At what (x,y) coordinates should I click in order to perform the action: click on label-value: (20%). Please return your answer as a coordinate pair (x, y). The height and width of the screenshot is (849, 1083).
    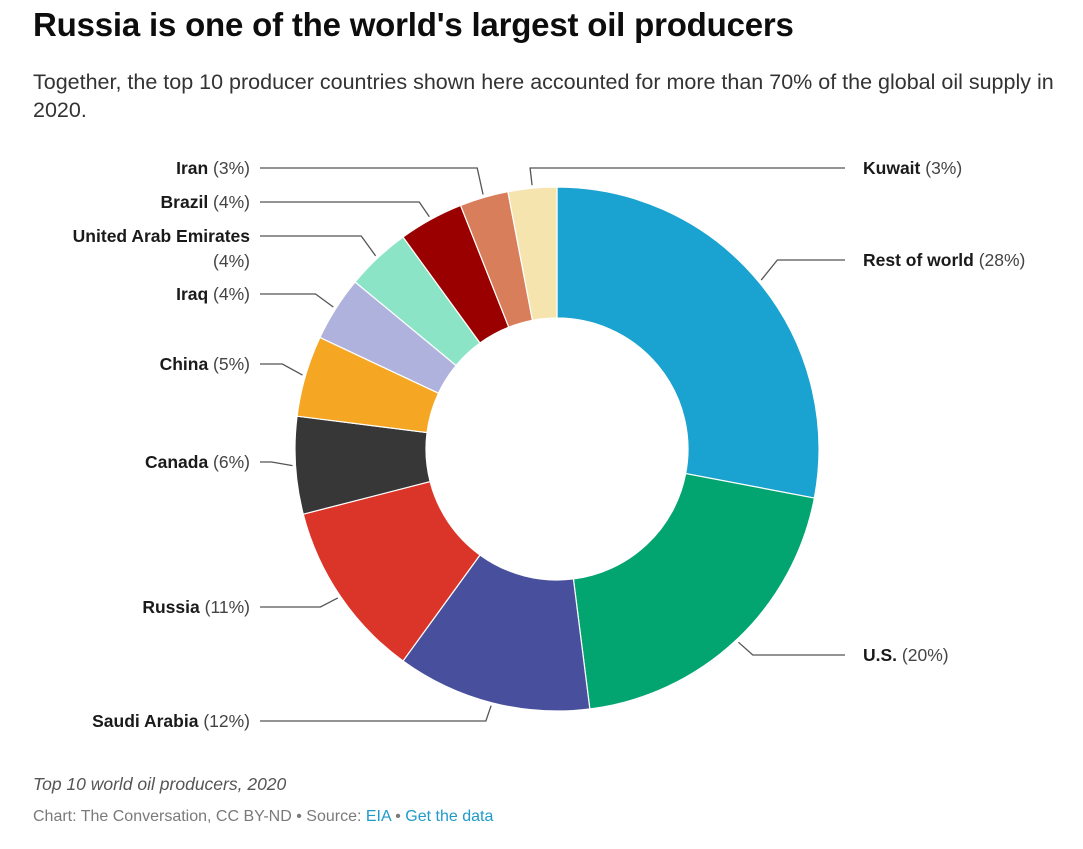
    Looking at the image, I should click on (923, 655).